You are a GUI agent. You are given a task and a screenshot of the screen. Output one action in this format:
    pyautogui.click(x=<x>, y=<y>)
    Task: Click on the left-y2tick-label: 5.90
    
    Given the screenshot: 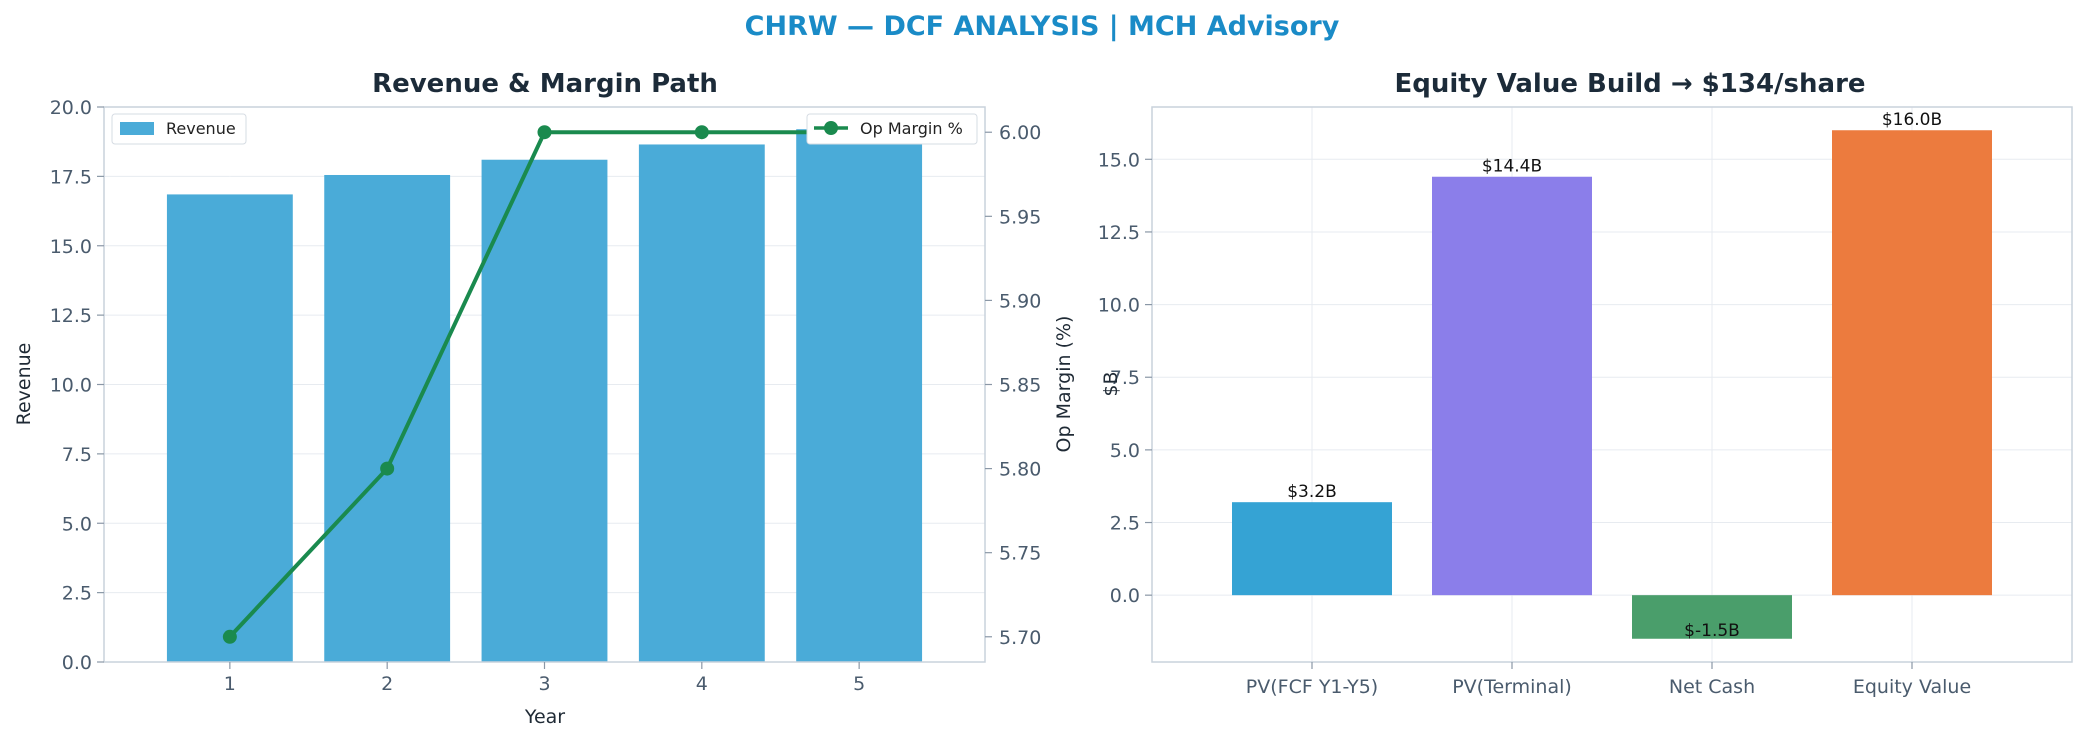 What is the action you would take?
    pyautogui.click(x=1020, y=301)
    